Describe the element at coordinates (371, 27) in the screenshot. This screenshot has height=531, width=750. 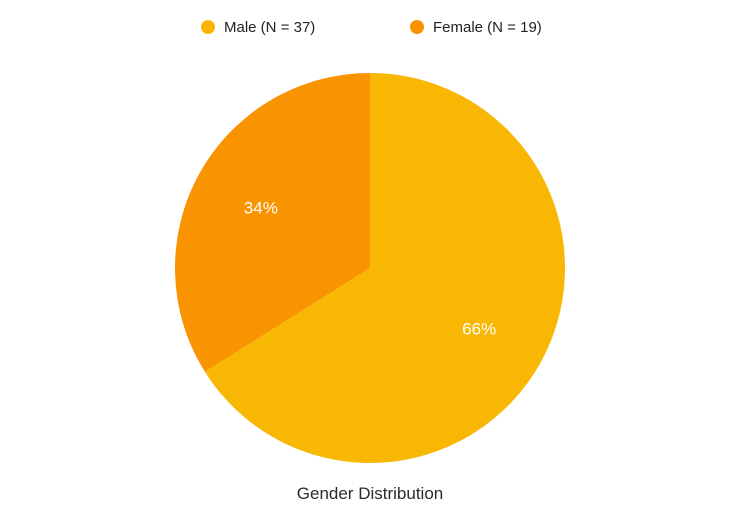
I see `legend: Male (N = 37) Female (N = 19)` at that location.